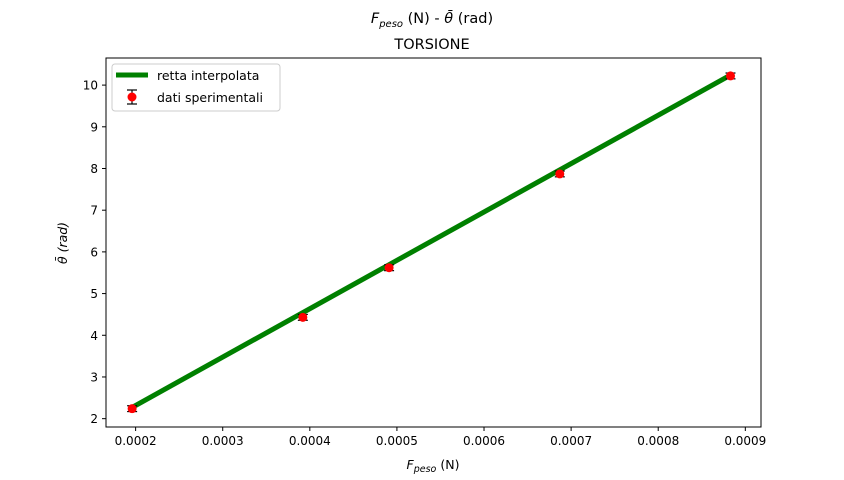 The height and width of the screenshot is (480, 844). I want to click on y-axis-ticks: 2 3 4 5 6 7 8 9 10, so click(94, 252).